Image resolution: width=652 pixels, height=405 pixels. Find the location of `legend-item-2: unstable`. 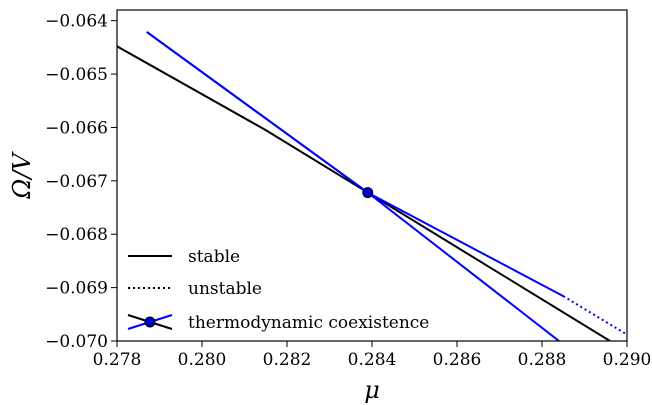

legend-item-2: unstable is located at coordinates (195, 289).